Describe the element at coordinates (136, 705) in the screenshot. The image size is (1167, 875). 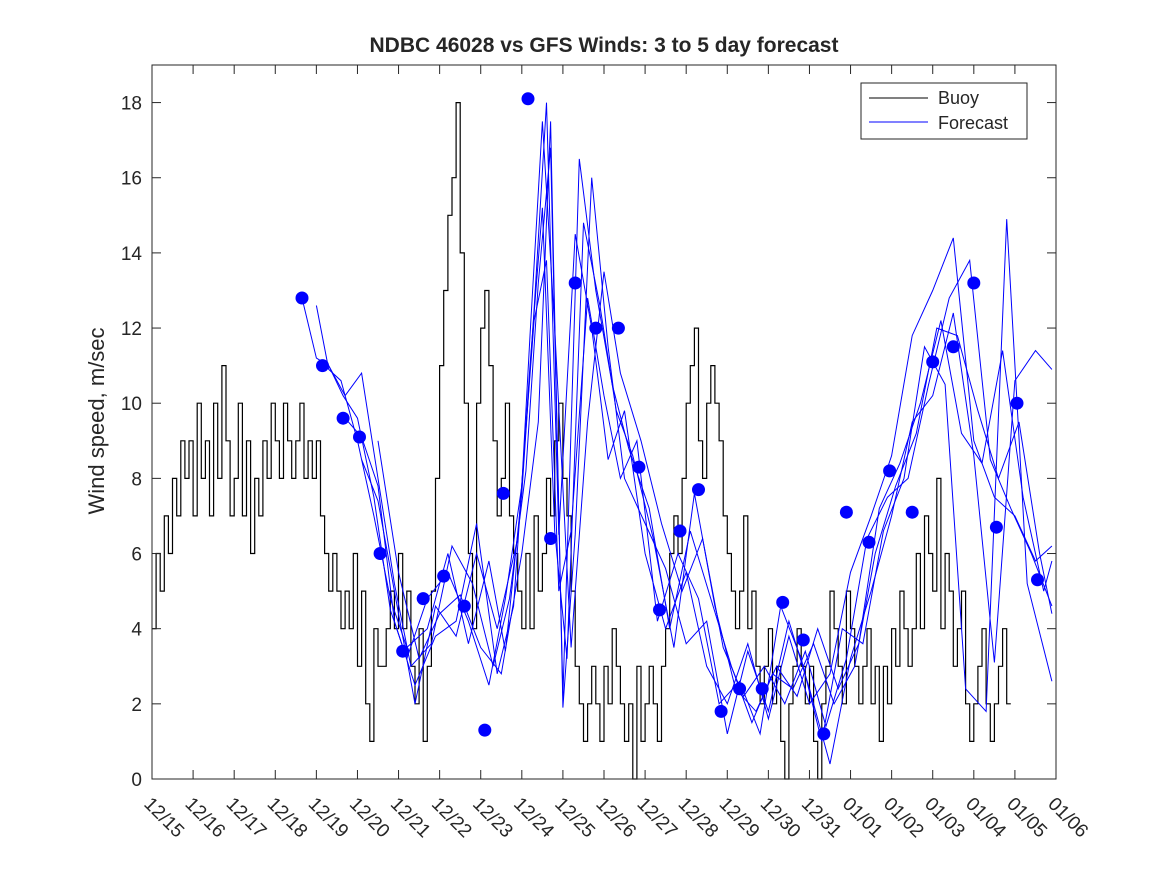
I see `y-tick-label: 2` at that location.